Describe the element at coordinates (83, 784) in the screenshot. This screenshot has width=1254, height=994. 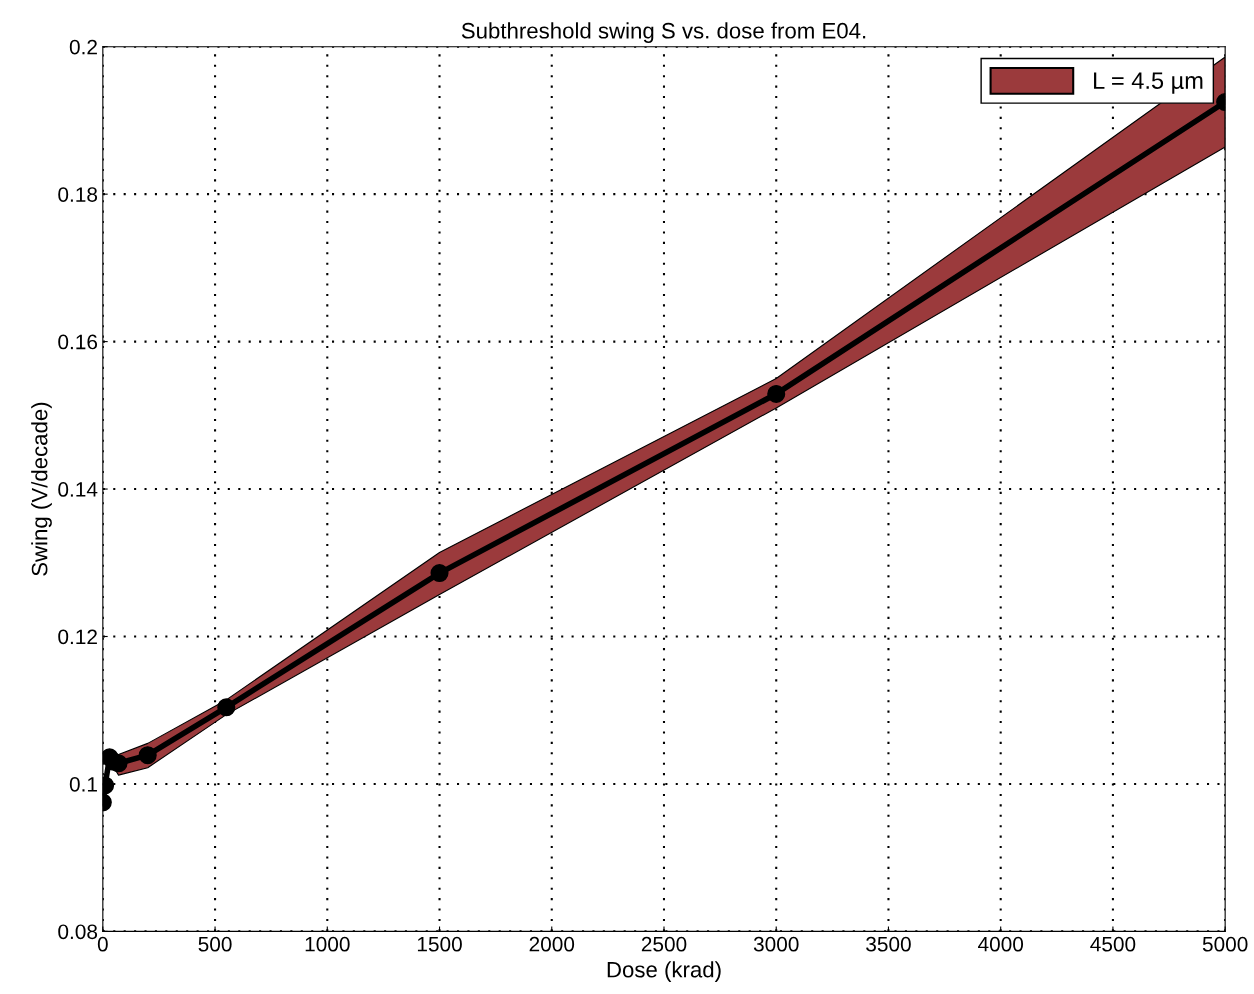
I see `y-tick-label: 0.1` at that location.